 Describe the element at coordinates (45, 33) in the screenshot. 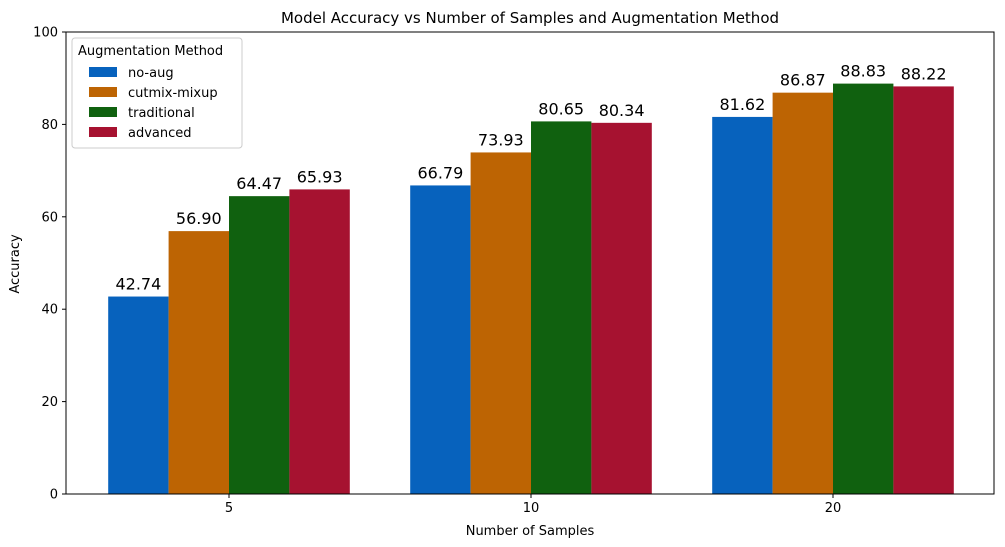

I see `y-tick-label-100: 100` at that location.